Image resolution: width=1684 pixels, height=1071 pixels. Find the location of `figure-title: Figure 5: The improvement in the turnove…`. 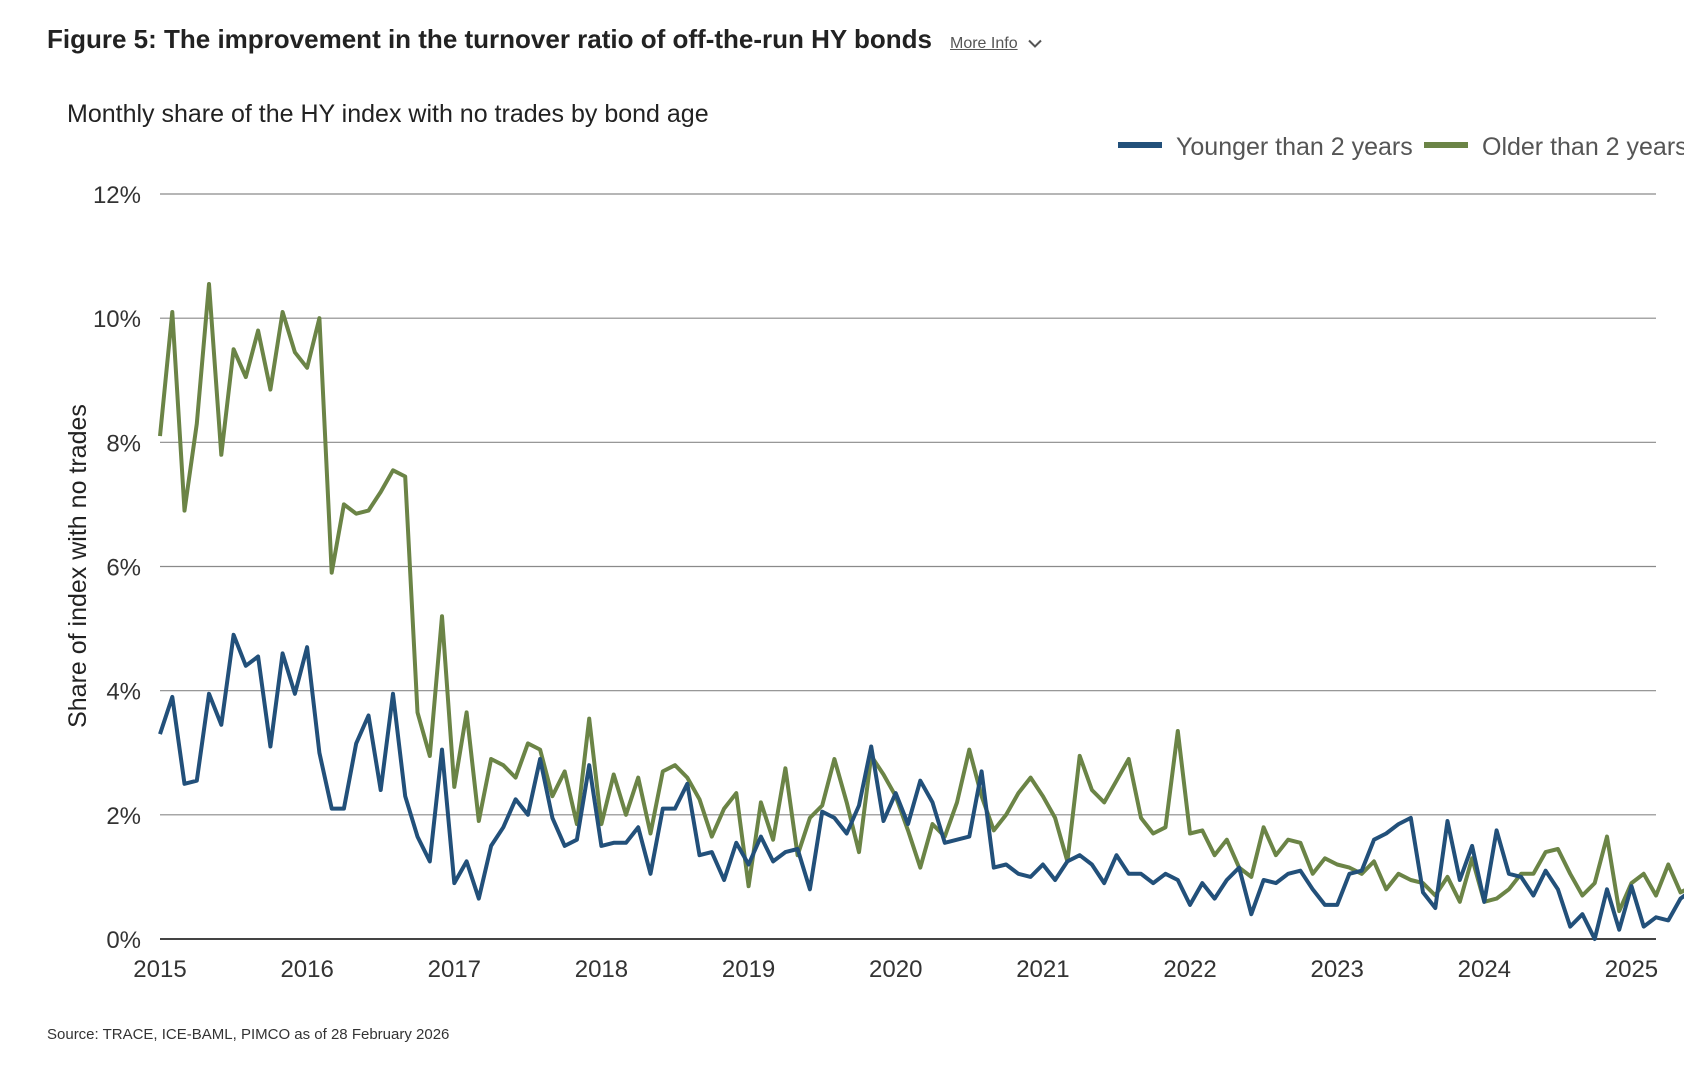

figure-title: Figure 5: The improvement in the turnove… is located at coordinates (489, 39).